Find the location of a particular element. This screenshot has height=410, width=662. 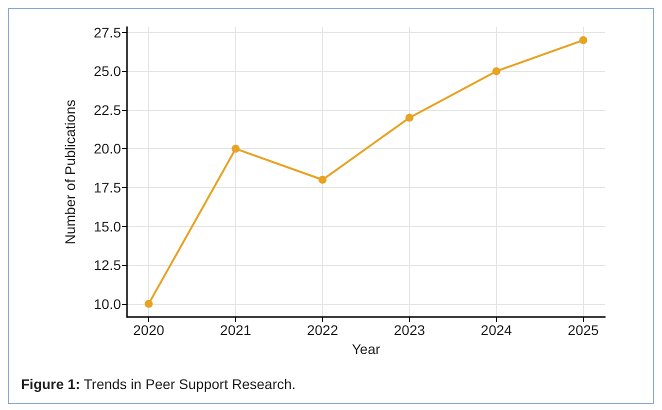

x-tick-label: 2023 is located at coordinates (410, 330).